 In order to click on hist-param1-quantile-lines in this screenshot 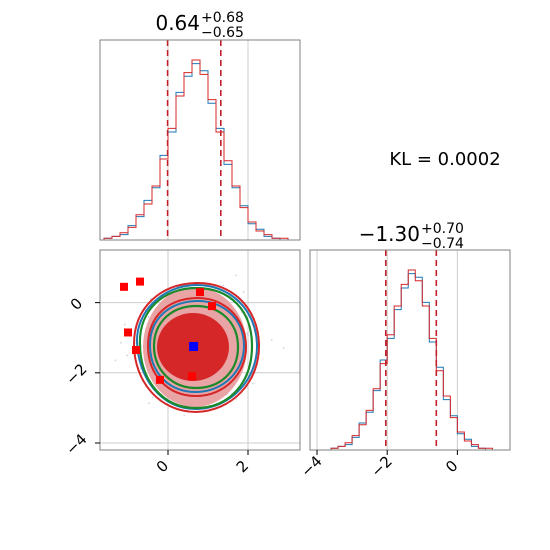, I will do `click(194, 140)`.